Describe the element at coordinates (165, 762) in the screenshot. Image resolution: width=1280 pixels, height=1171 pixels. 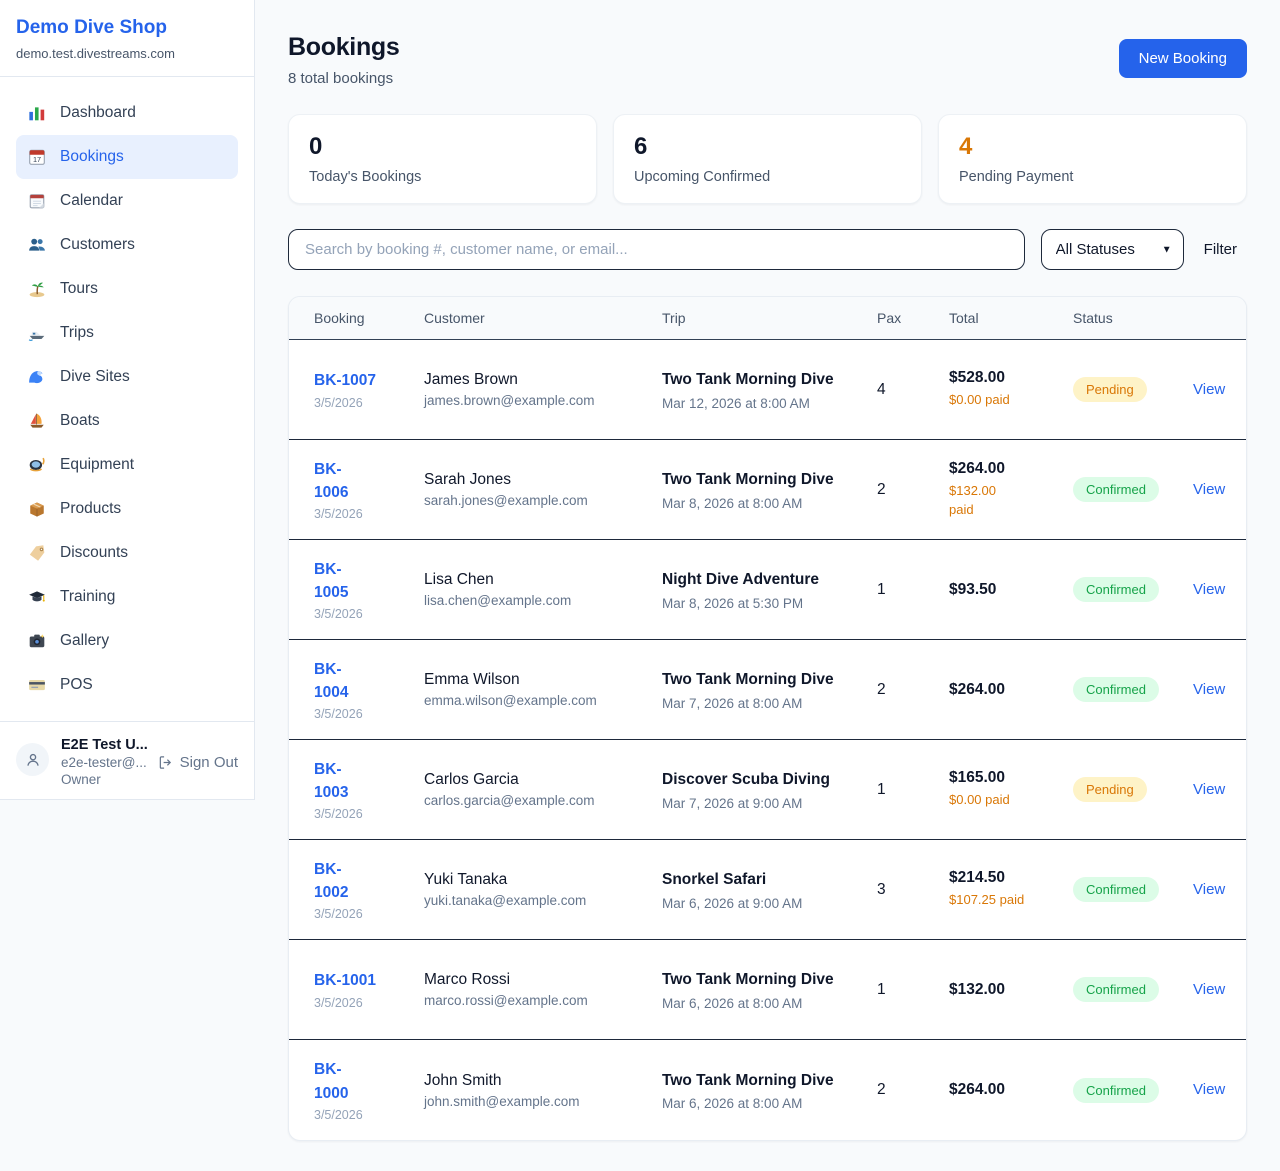
I see `sign-out-icon` at that location.